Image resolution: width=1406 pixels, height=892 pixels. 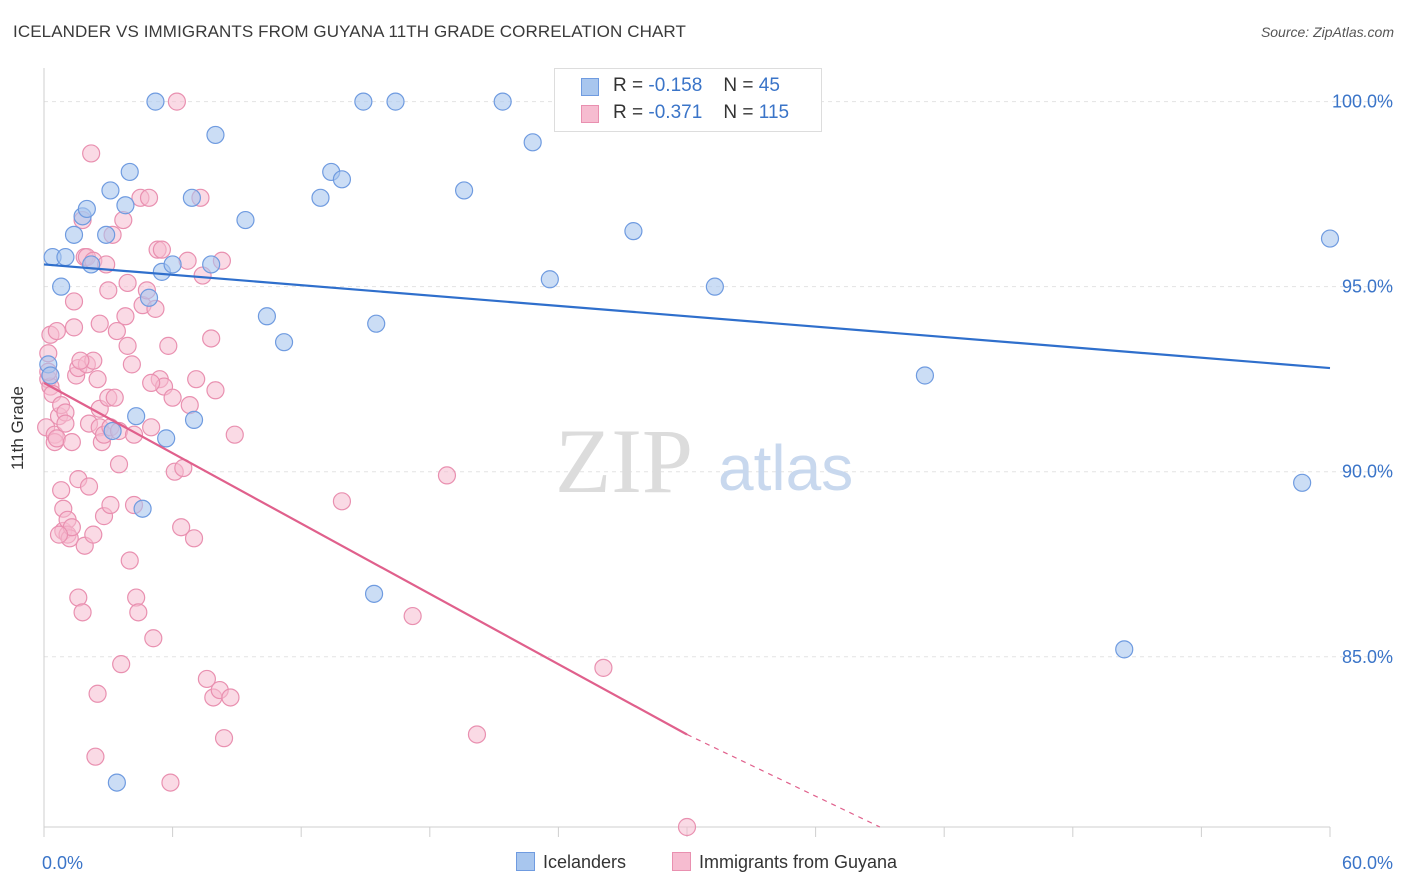 I want to click on legend-r-value-guyana: -0.371, so click(x=675, y=112).